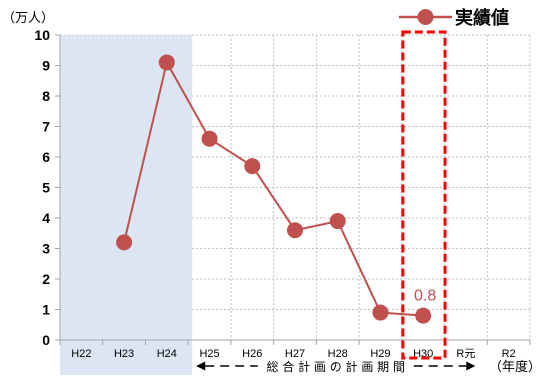 Image resolution: width=543 pixels, height=376 pixels. Describe the element at coordinates (46, 66) in the screenshot. I see `y-tick-label: 9` at that location.